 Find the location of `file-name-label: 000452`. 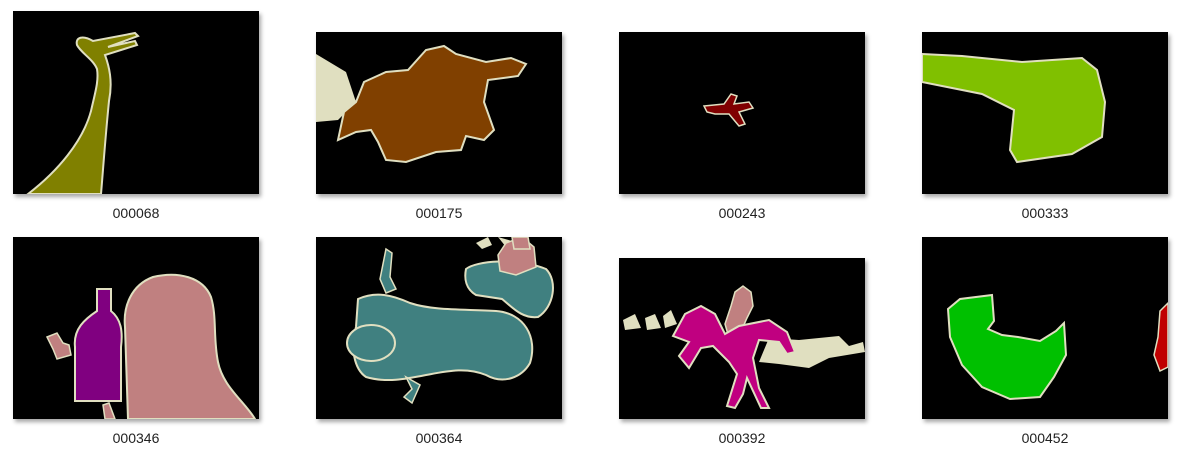

file-name-label: 000452 is located at coordinates (1045, 438).